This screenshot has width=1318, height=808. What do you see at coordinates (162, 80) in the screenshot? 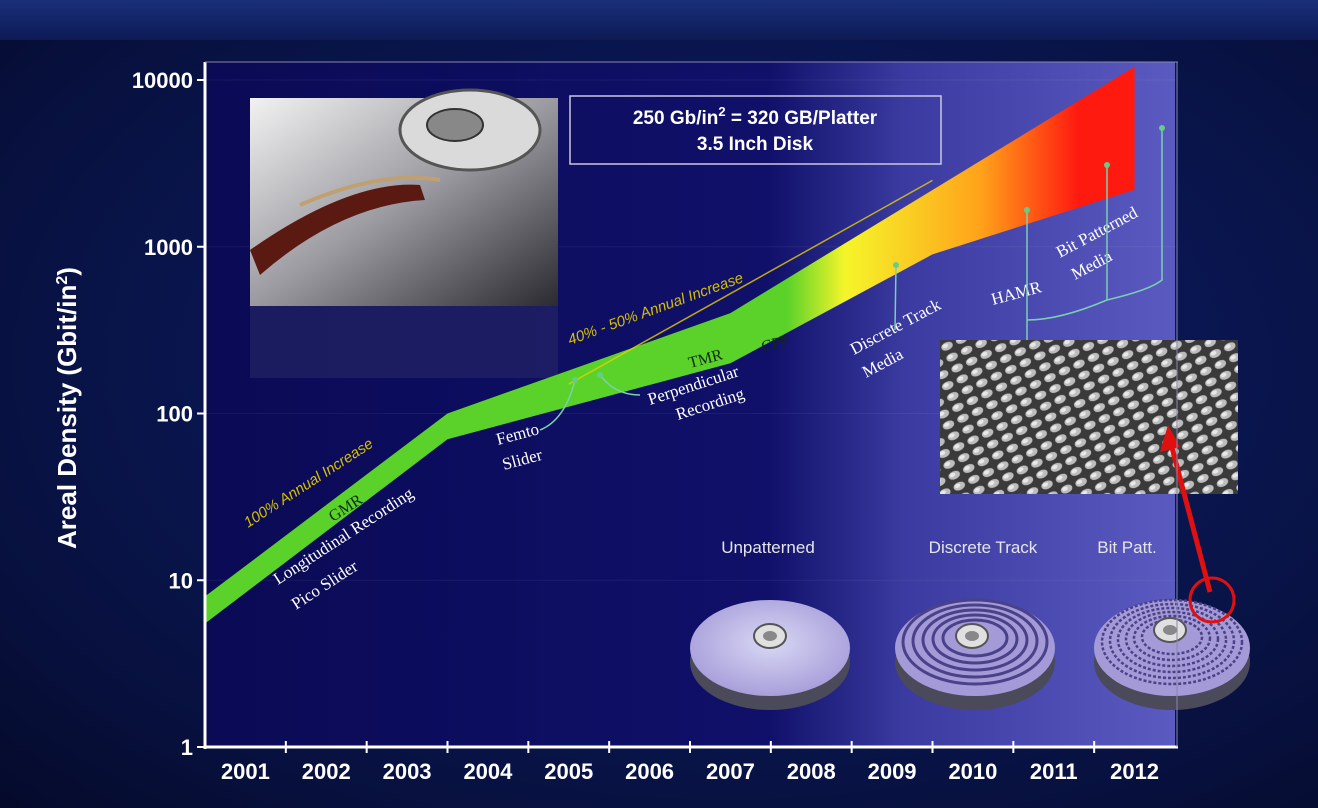
I see `y-tick-label: 10000` at bounding box center [162, 80].